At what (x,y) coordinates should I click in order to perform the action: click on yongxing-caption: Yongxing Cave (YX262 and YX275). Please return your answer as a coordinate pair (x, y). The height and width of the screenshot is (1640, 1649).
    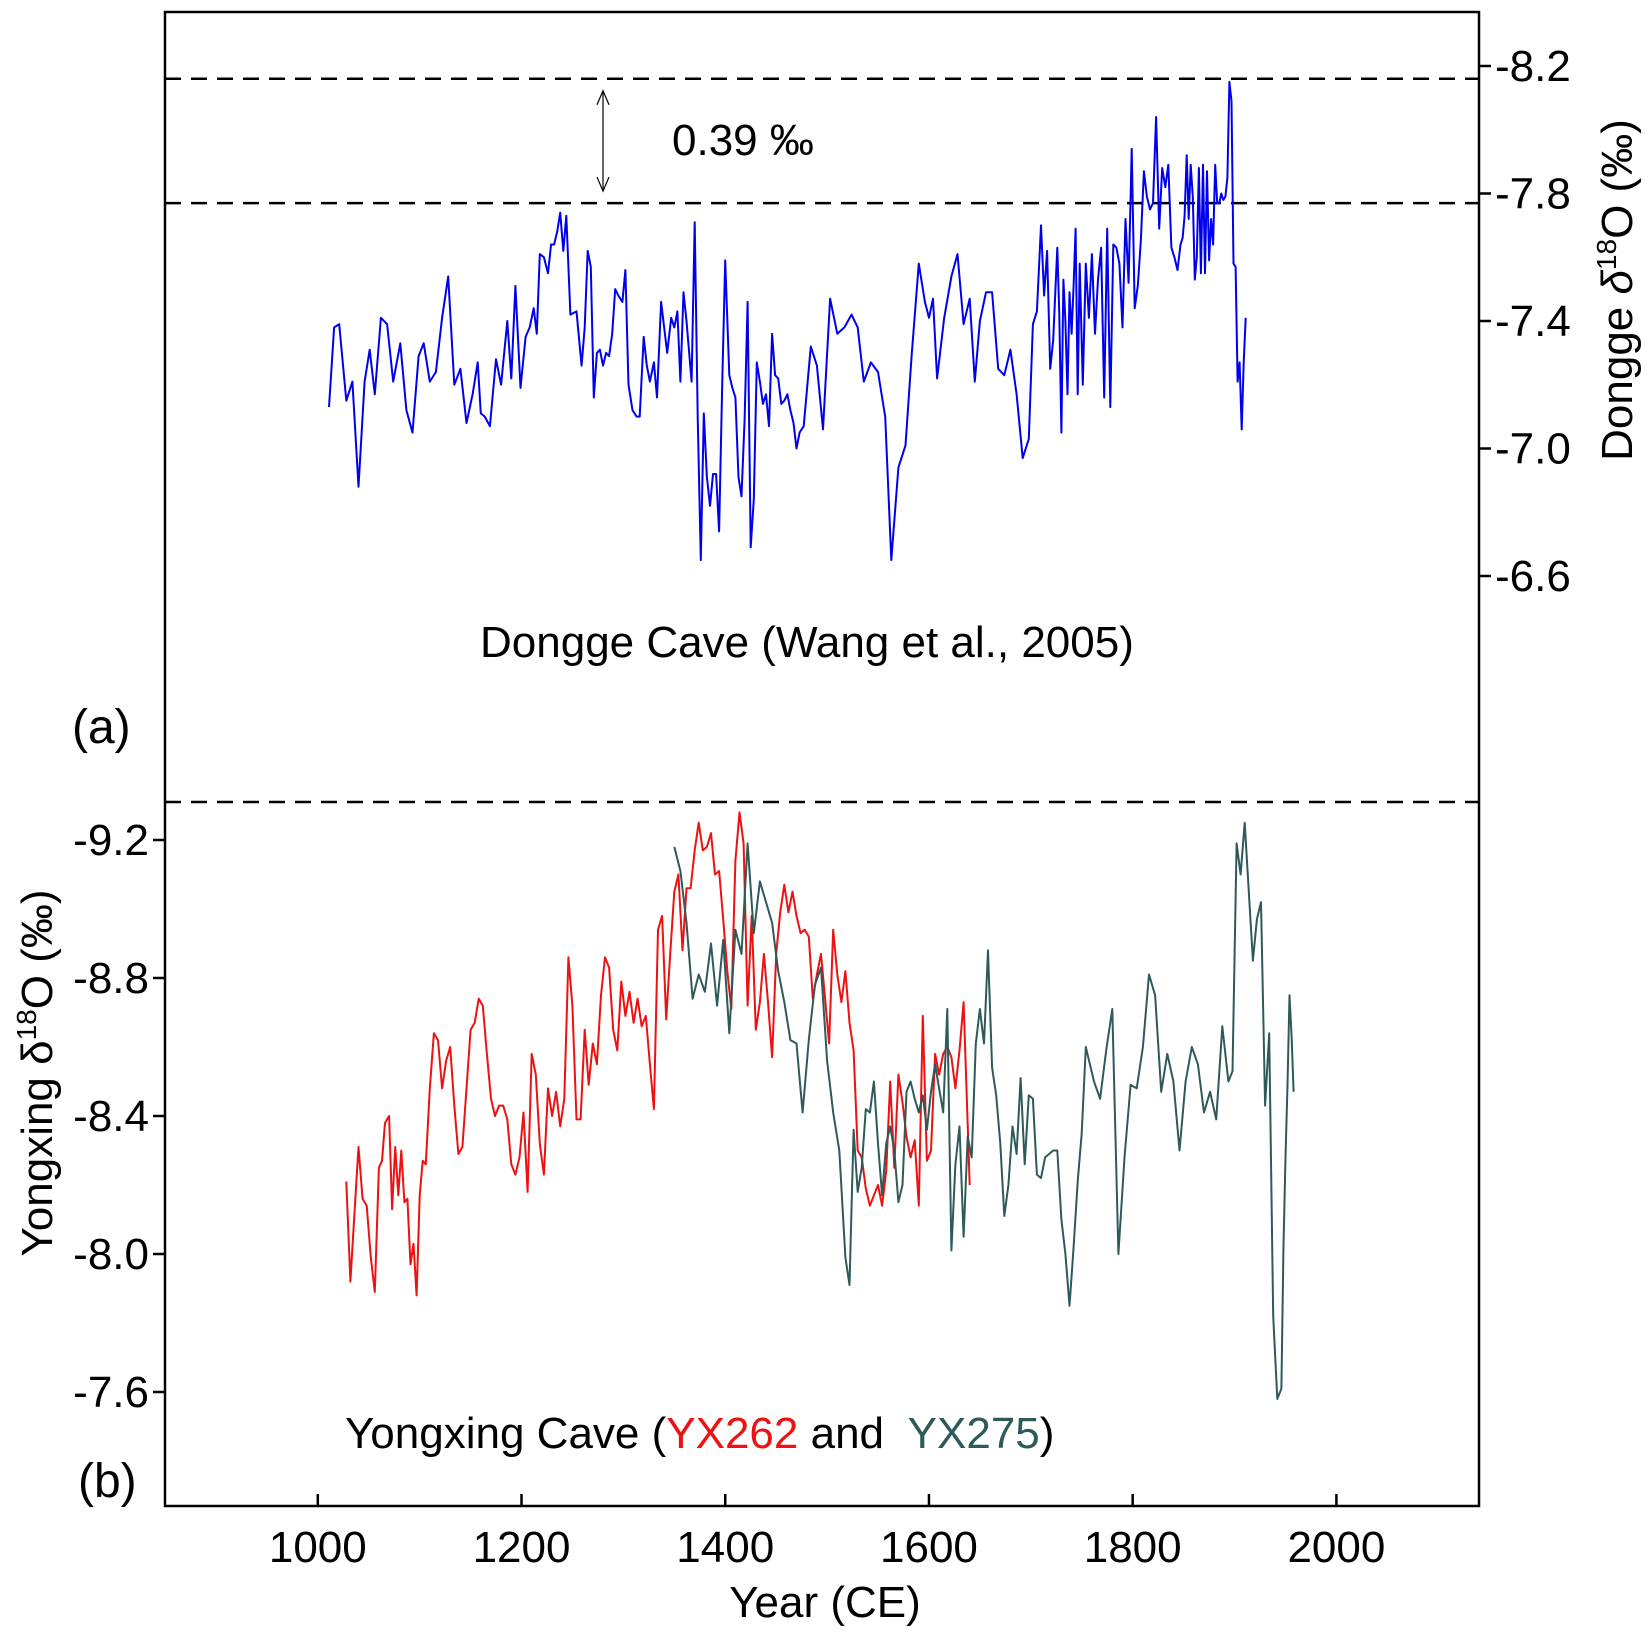
    Looking at the image, I should click on (699, 1433).